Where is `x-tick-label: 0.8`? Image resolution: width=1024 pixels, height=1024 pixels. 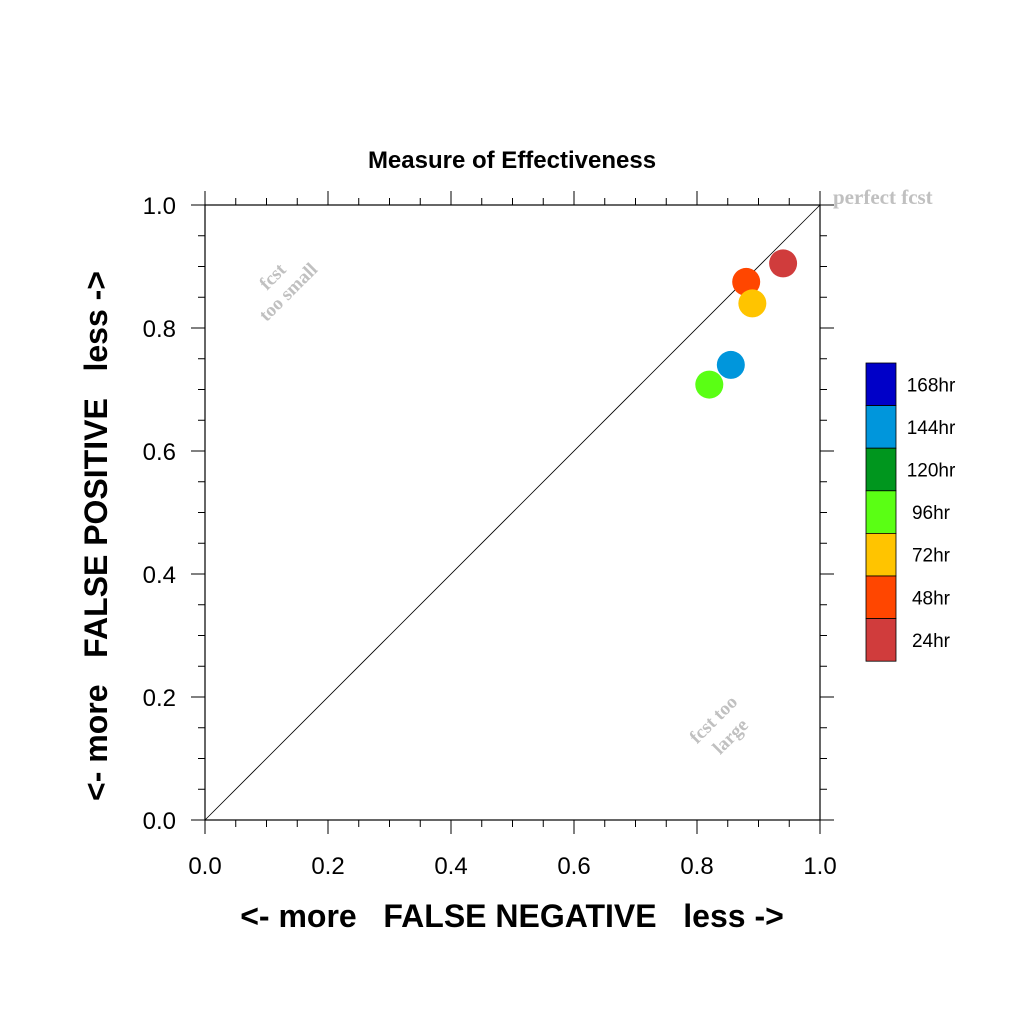
x-tick-label: 0.8 is located at coordinates (696, 866).